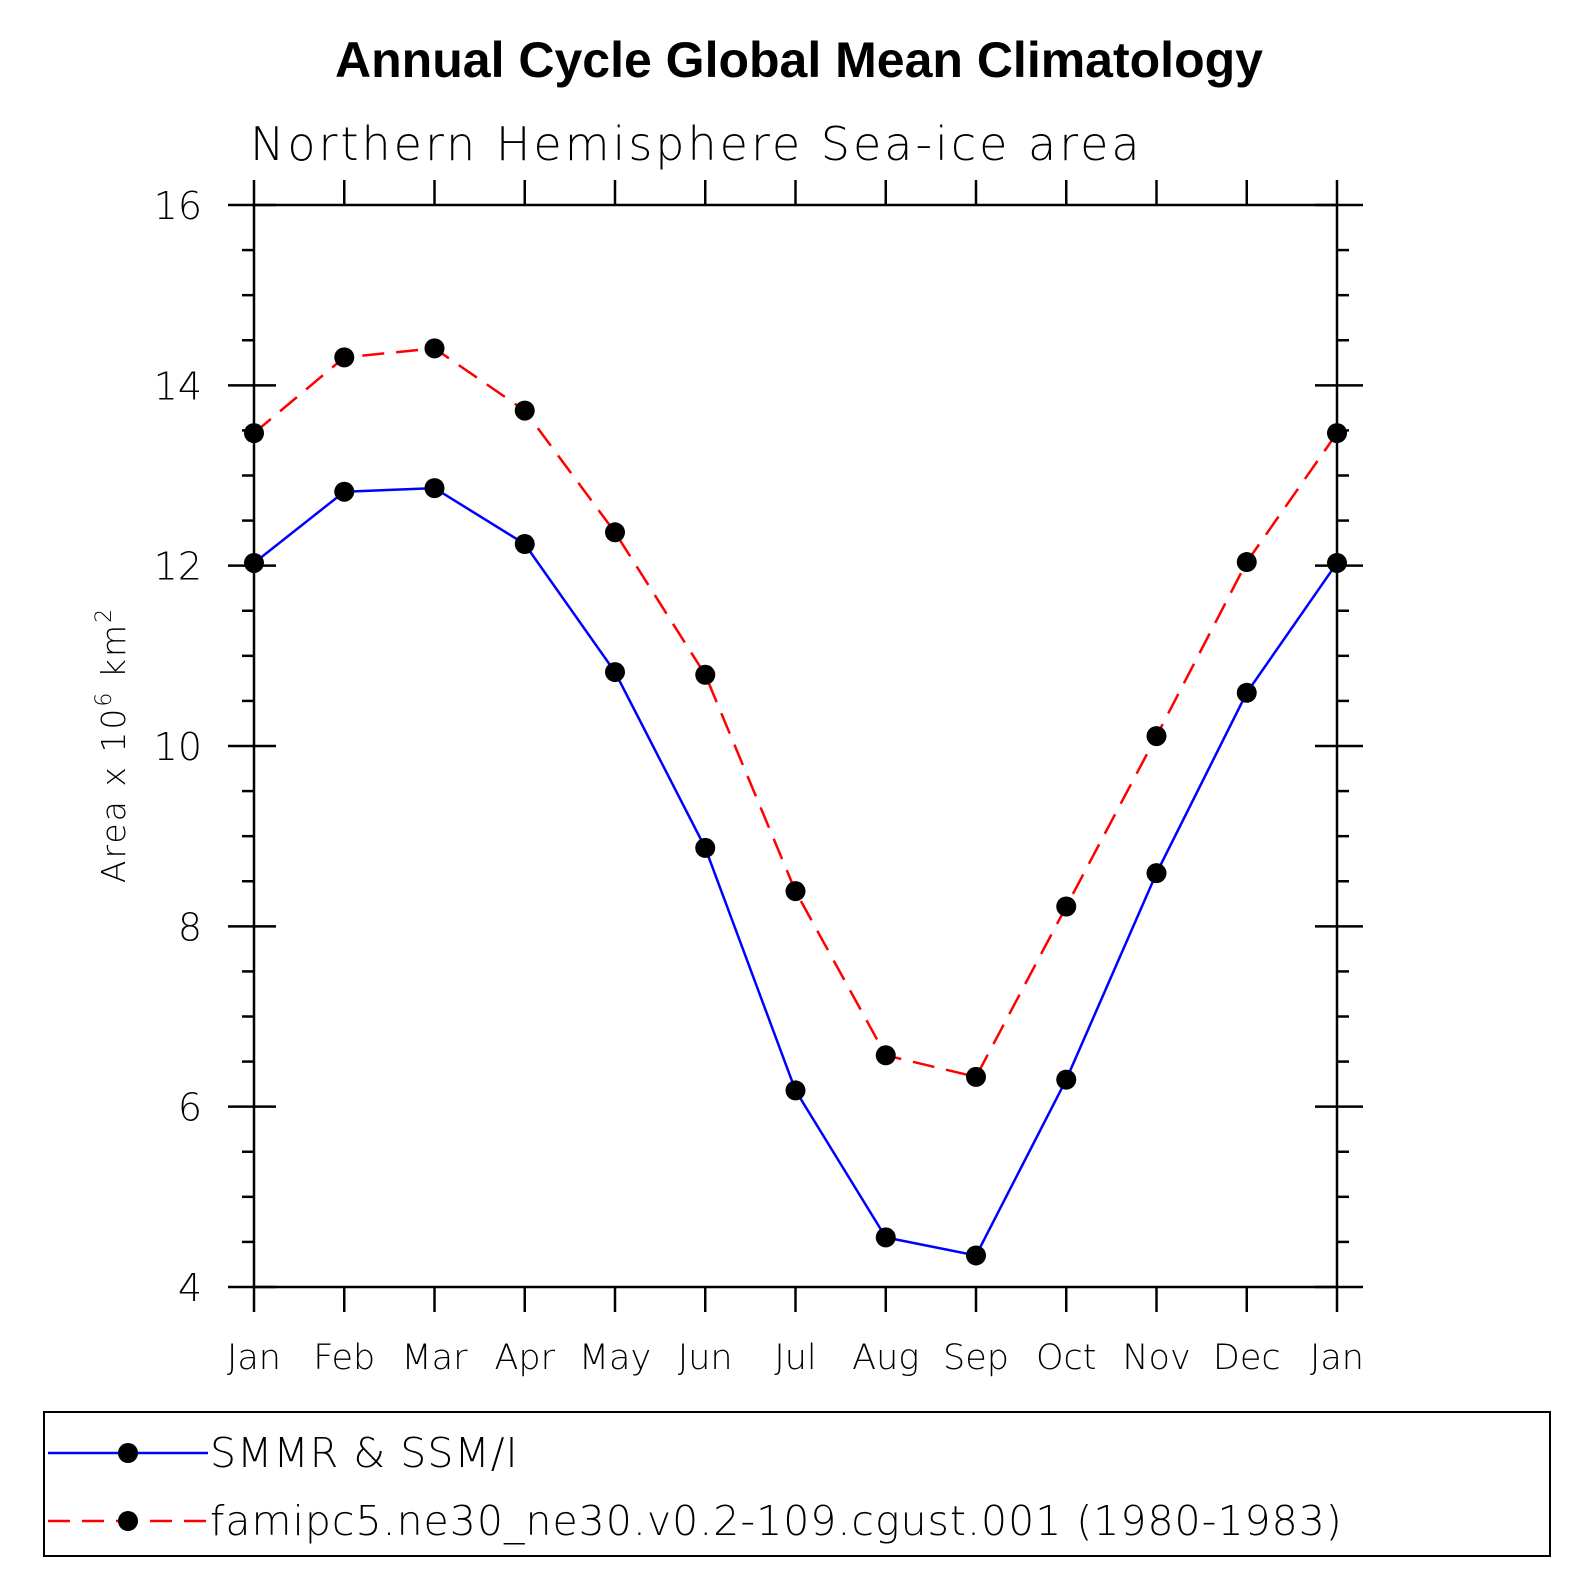 Image resolution: width=1585 pixels, height=1585 pixels. What do you see at coordinates (113, 795) in the screenshot?
I see `y-axis-label-base: Area x 10` at bounding box center [113, 795].